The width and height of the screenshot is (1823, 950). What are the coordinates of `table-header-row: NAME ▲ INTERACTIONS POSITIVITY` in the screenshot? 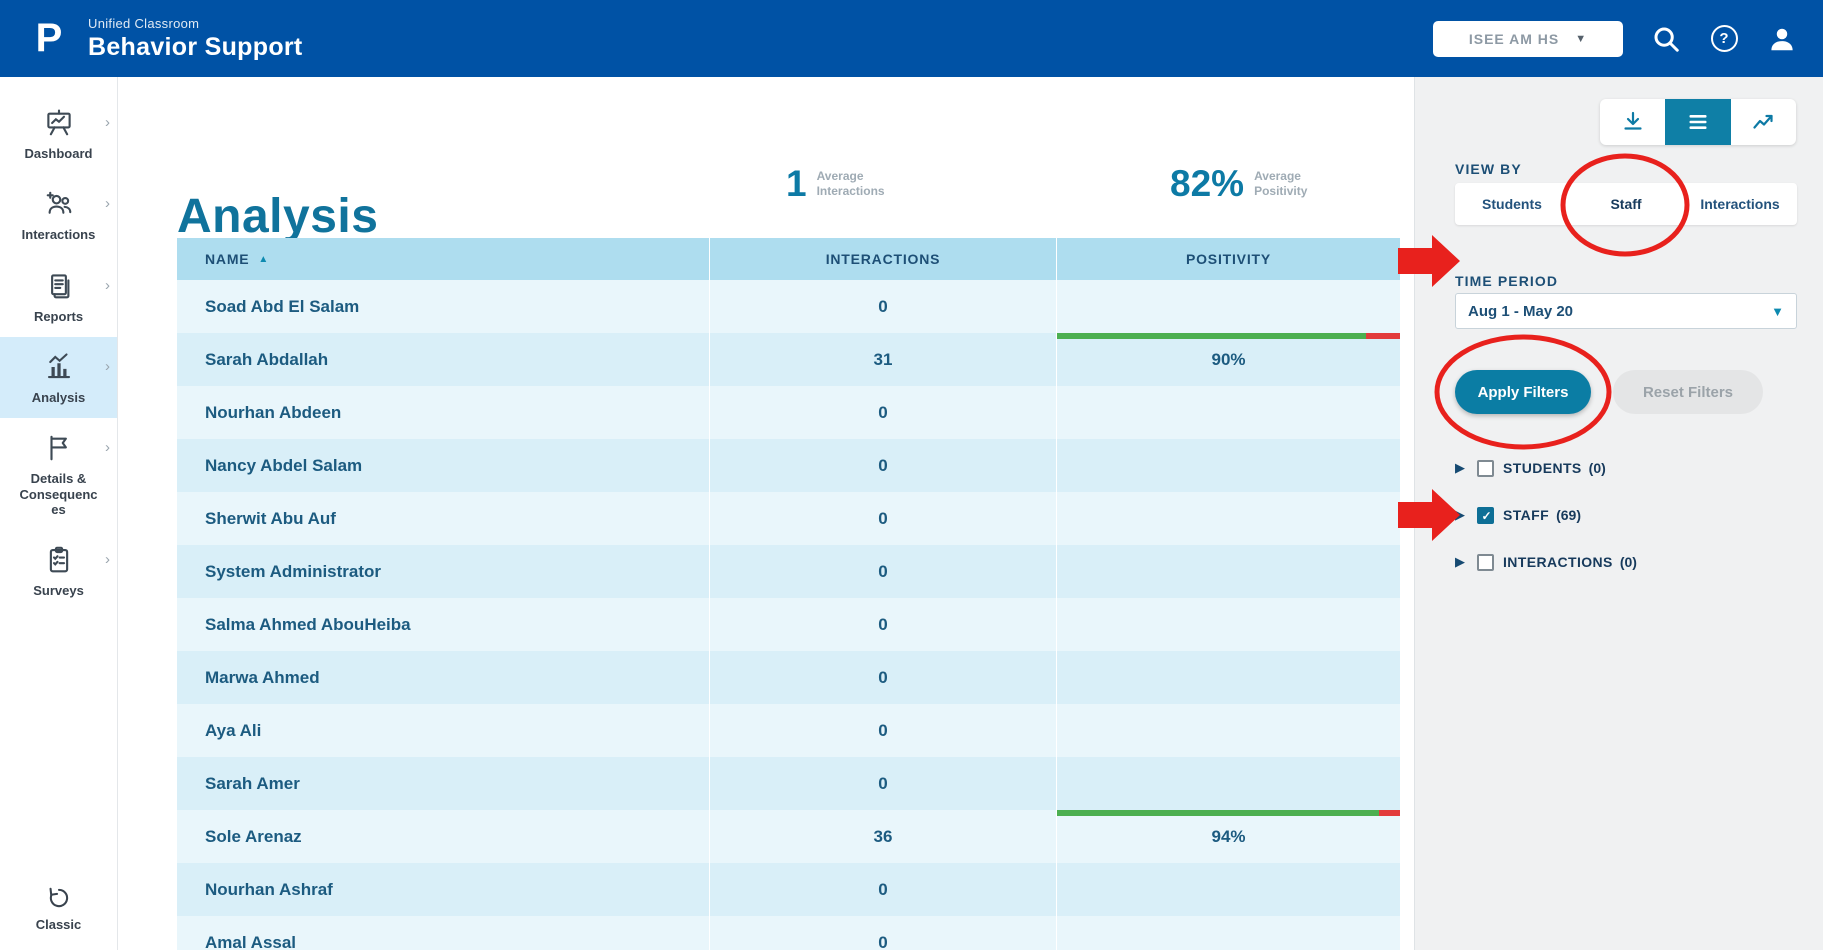 It's located at (788, 259).